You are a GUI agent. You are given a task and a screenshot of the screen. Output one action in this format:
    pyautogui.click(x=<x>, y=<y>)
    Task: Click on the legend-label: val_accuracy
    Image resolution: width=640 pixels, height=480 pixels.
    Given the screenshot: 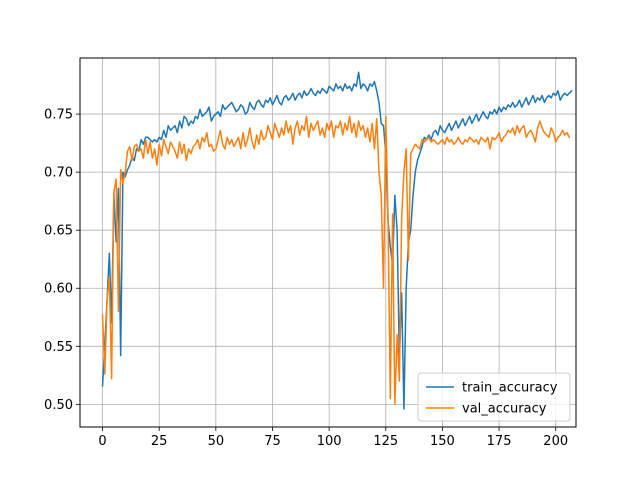 What is the action you would take?
    pyautogui.click(x=504, y=409)
    